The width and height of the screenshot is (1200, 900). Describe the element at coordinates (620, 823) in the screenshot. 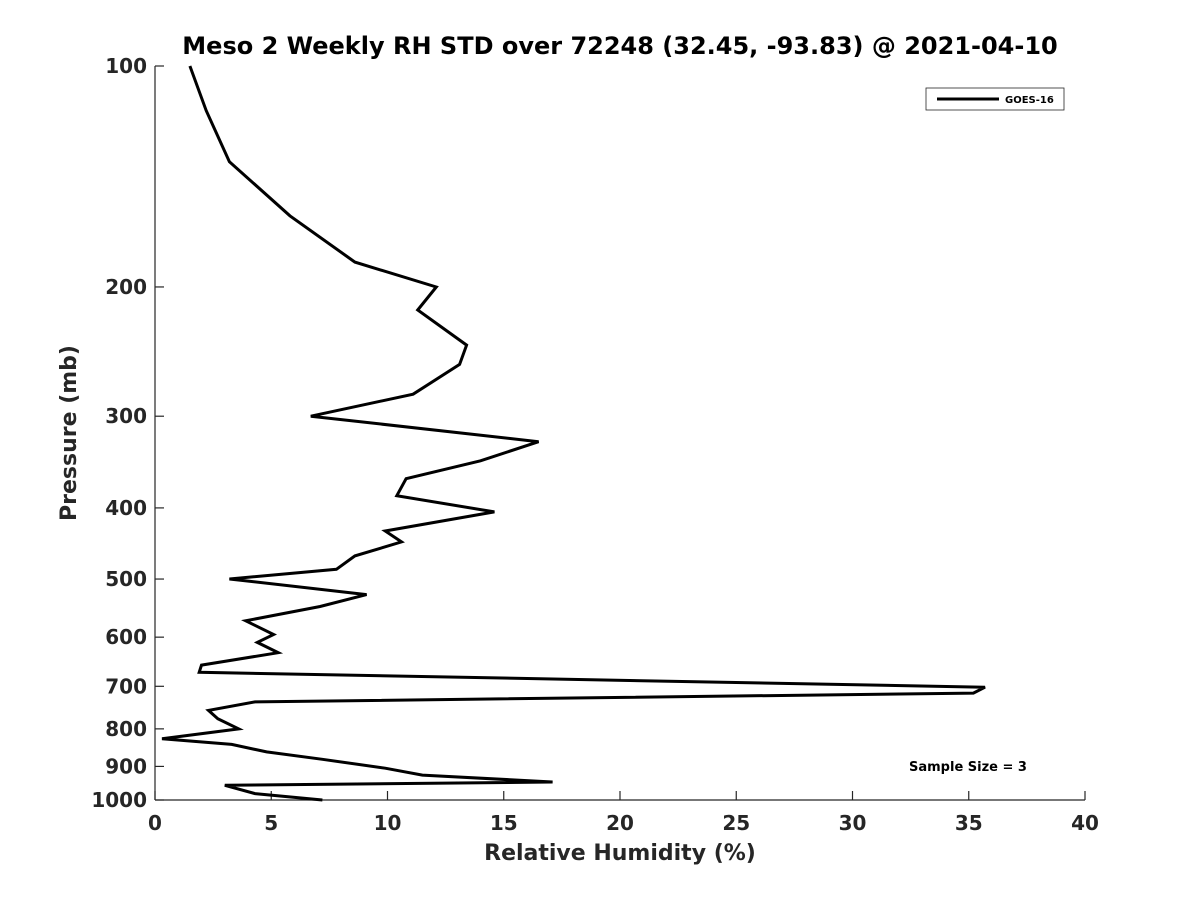

I see `x-tick-label: 20` at that location.